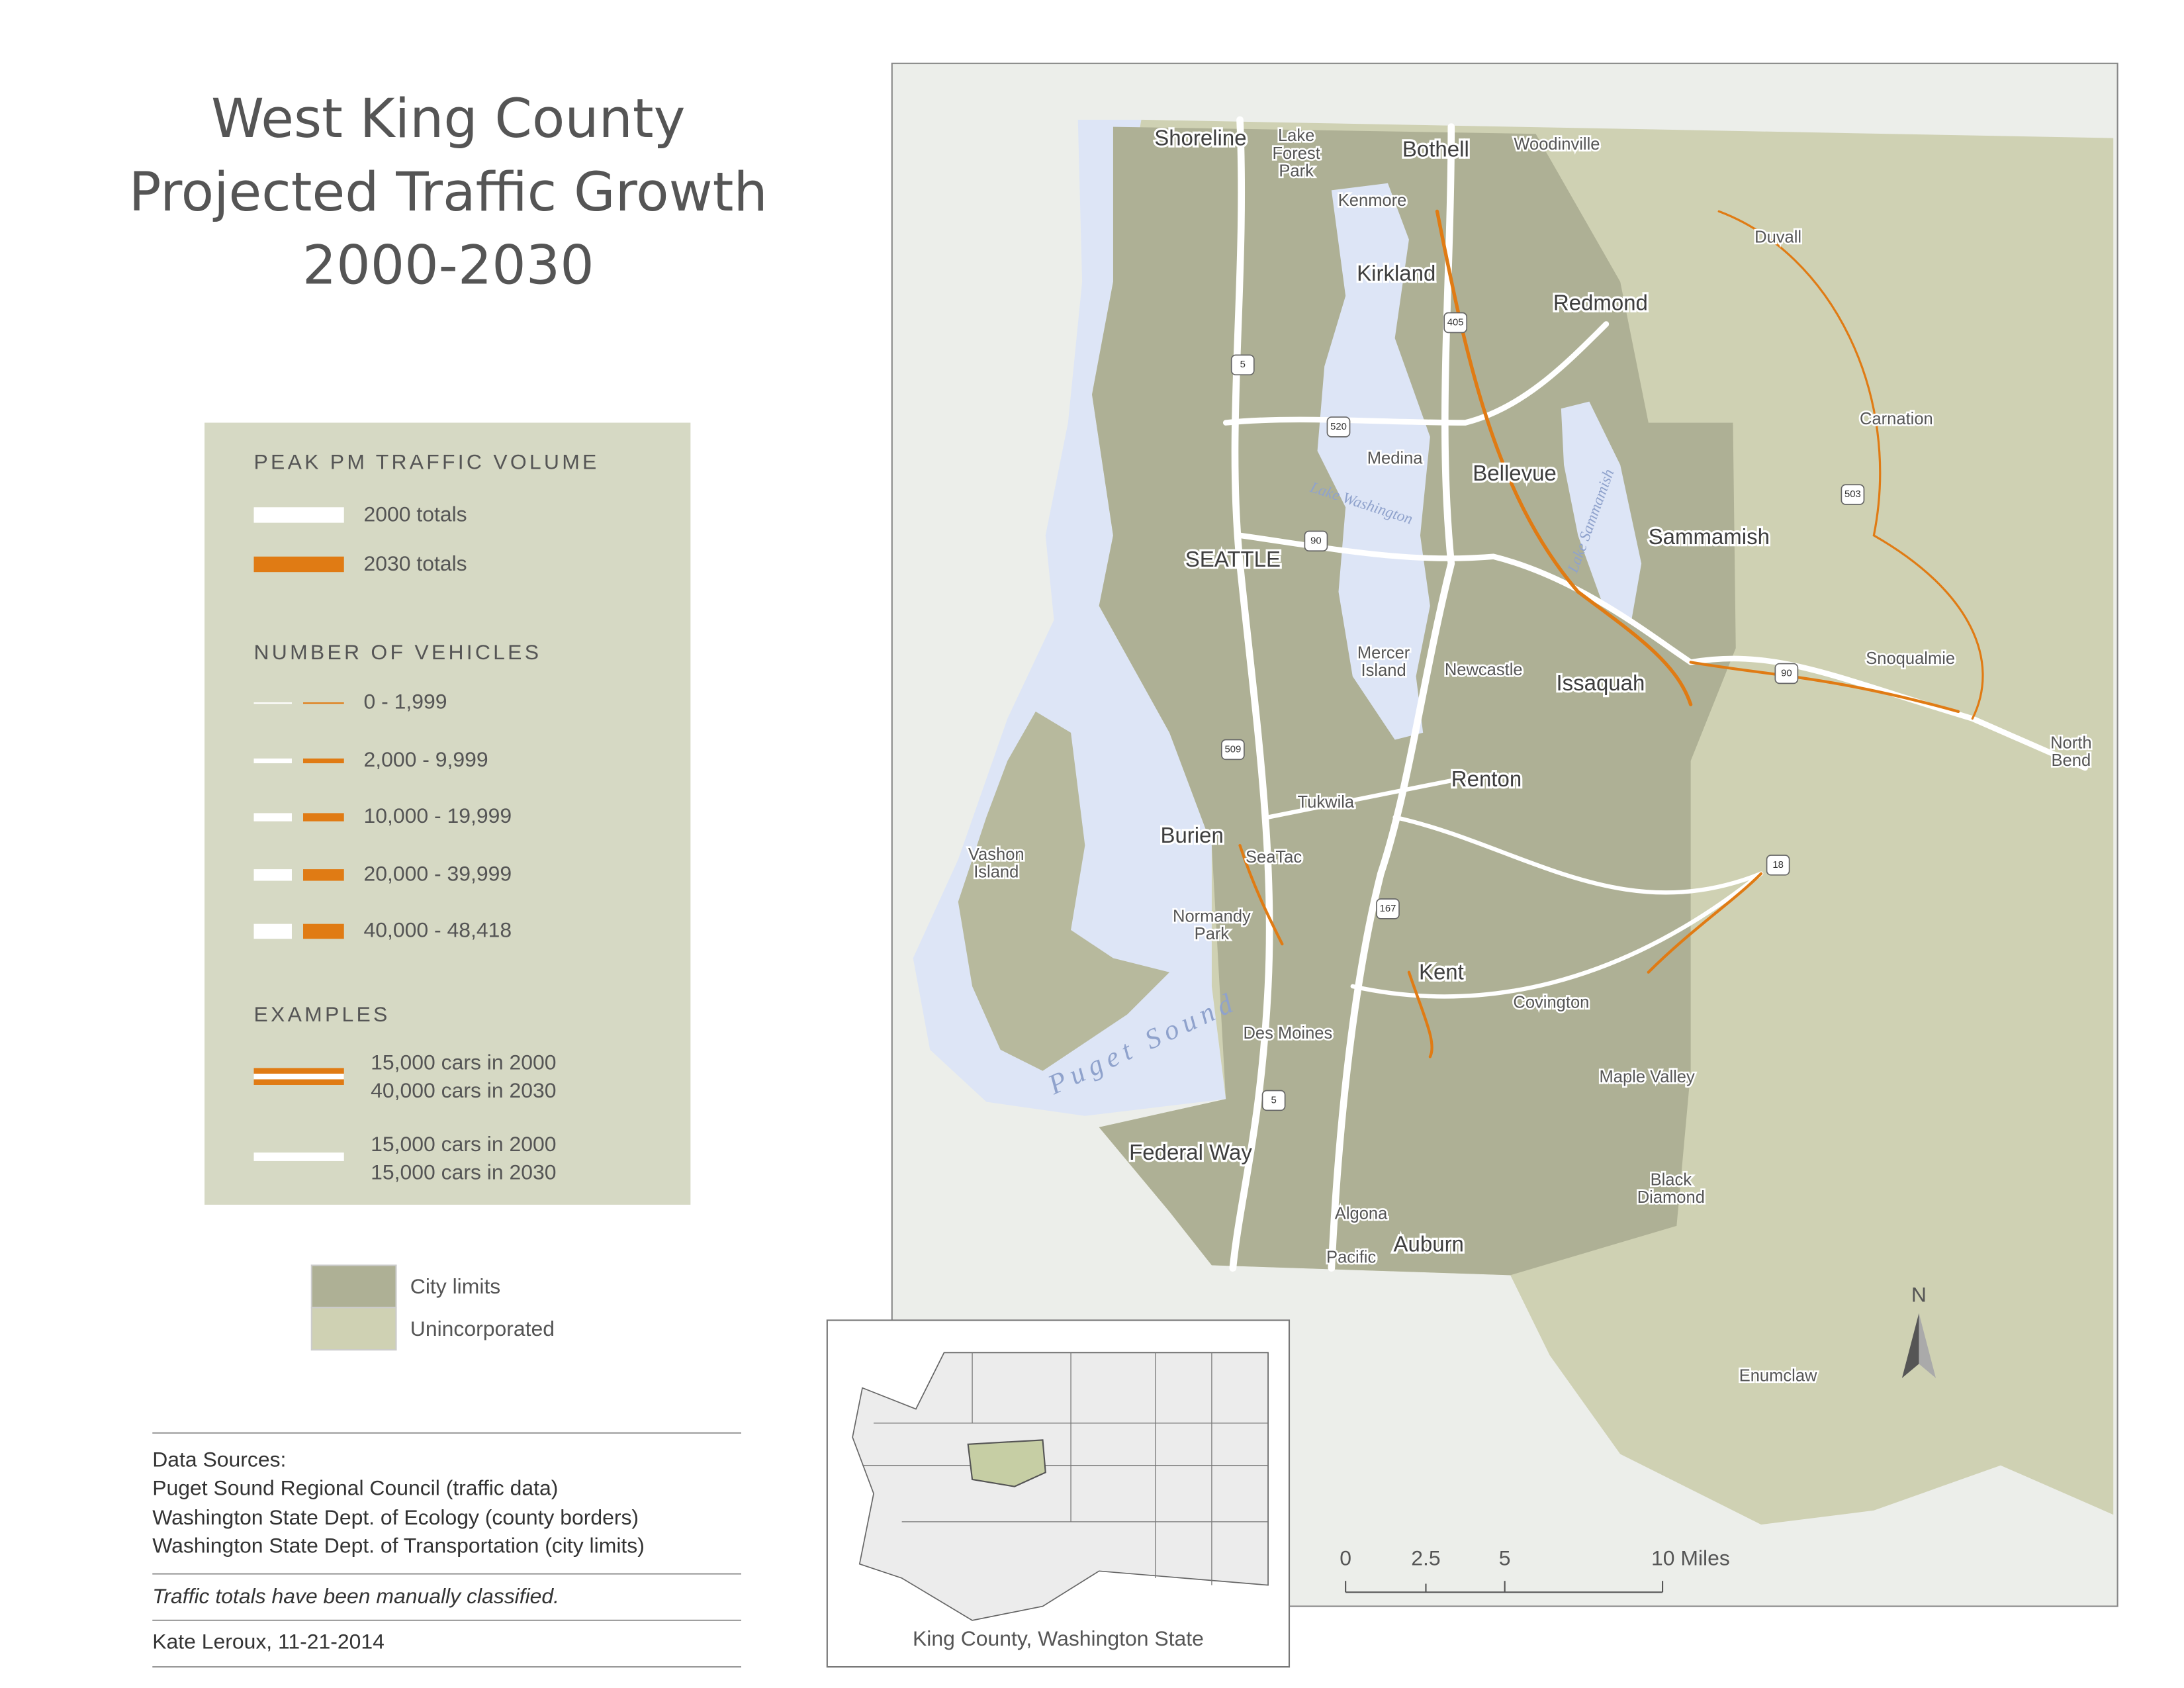 Image resolution: width=2184 pixels, height=1688 pixels. I want to click on inset-caption: King County, Washington State, so click(1058, 1638).